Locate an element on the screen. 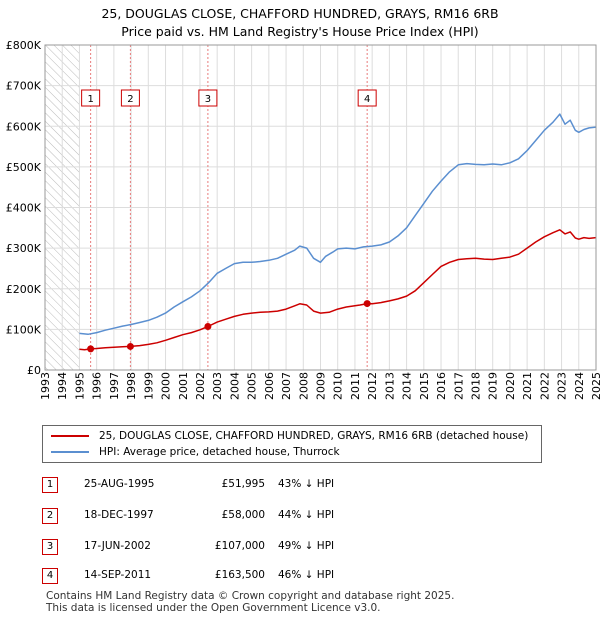  x-tick-label: 2022 is located at coordinates (544, 386).